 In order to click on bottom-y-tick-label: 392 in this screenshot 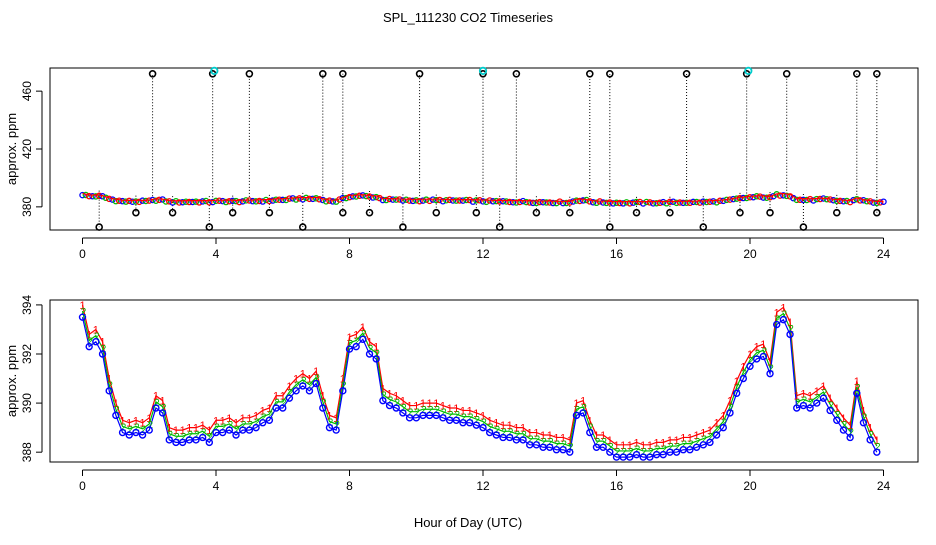, I will do `click(27, 354)`.